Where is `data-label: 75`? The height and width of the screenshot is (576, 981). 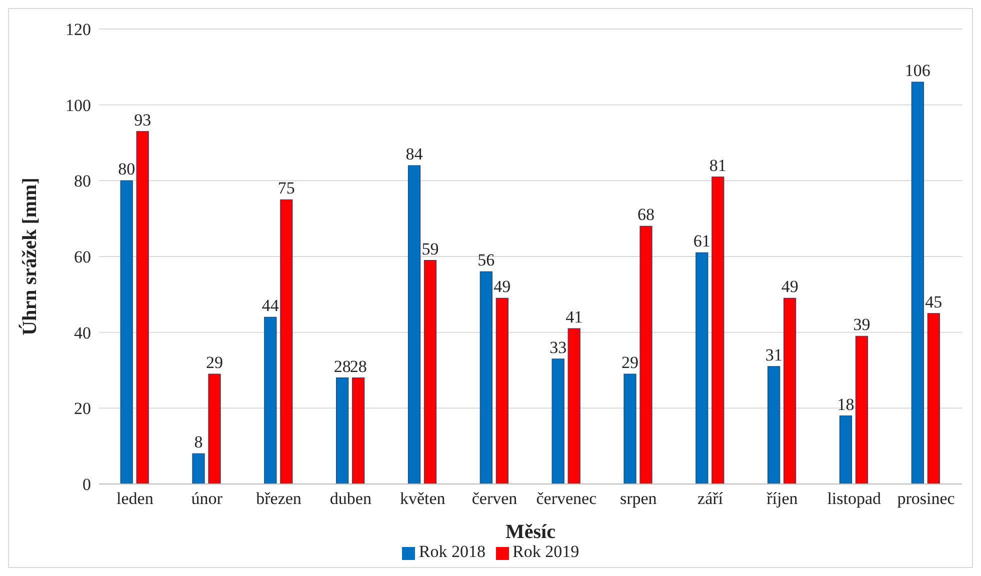
data-label: 75 is located at coordinates (286, 188).